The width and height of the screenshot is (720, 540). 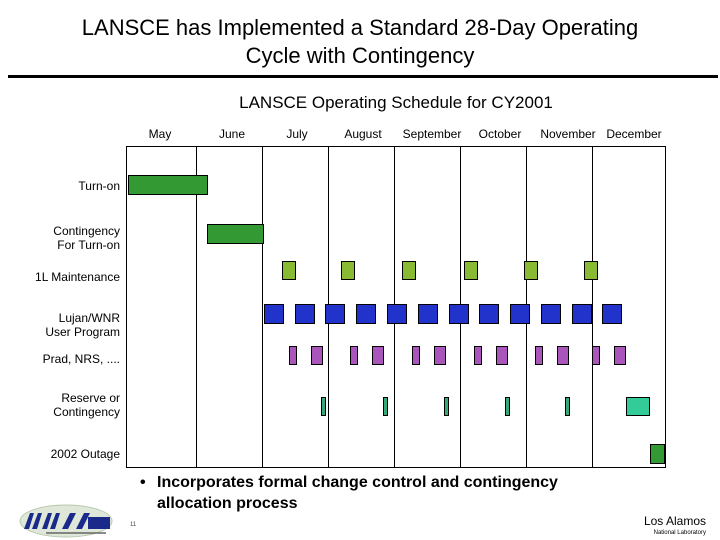 What do you see at coordinates (568, 134) in the screenshot?
I see `month-label-november: November` at bounding box center [568, 134].